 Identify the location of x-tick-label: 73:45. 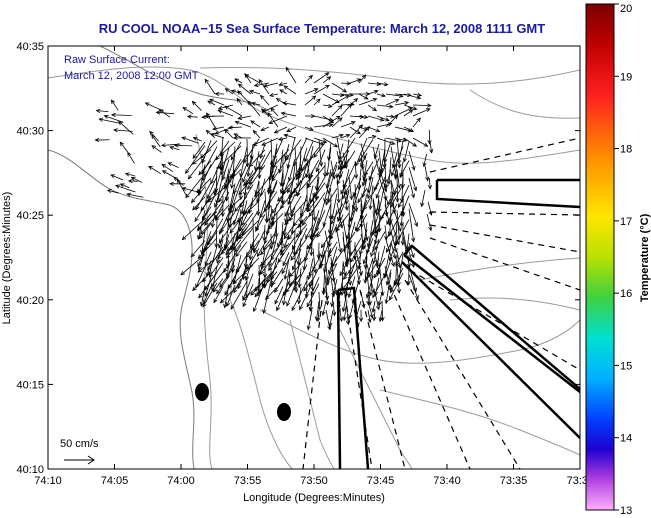
(381, 481).